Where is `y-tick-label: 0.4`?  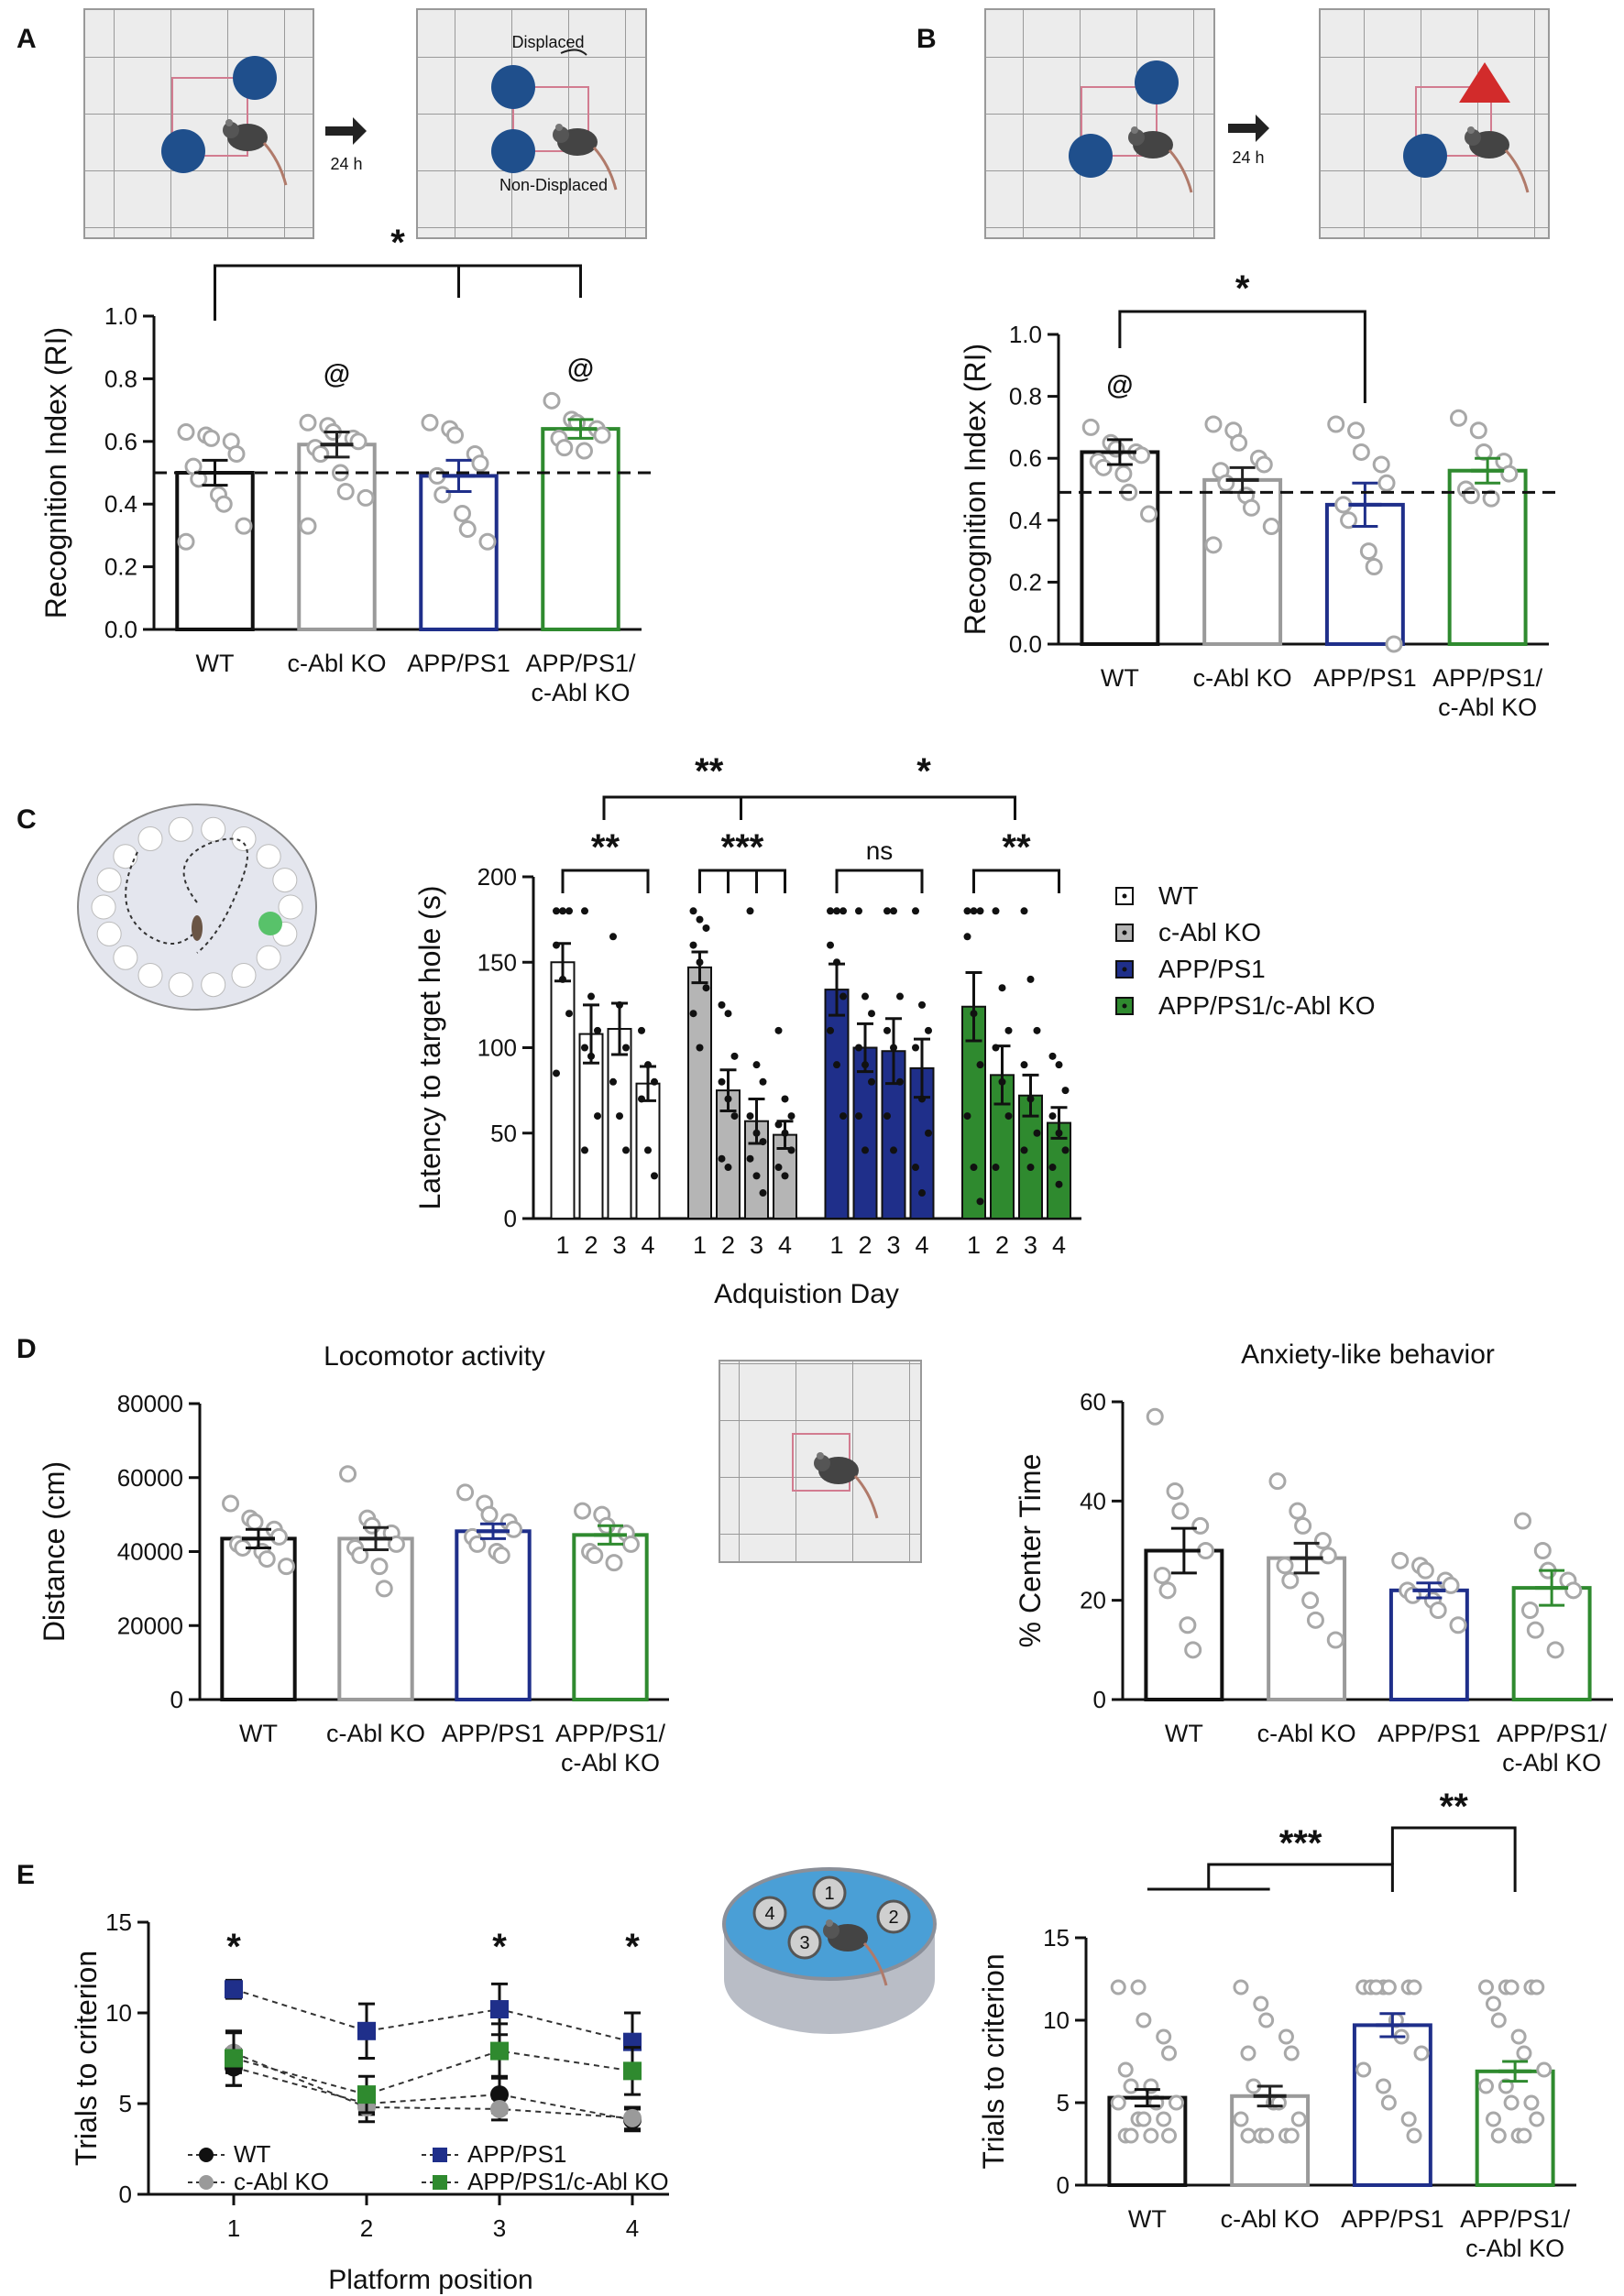 y-tick-label: 0.4 is located at coordinates (1025, 520).